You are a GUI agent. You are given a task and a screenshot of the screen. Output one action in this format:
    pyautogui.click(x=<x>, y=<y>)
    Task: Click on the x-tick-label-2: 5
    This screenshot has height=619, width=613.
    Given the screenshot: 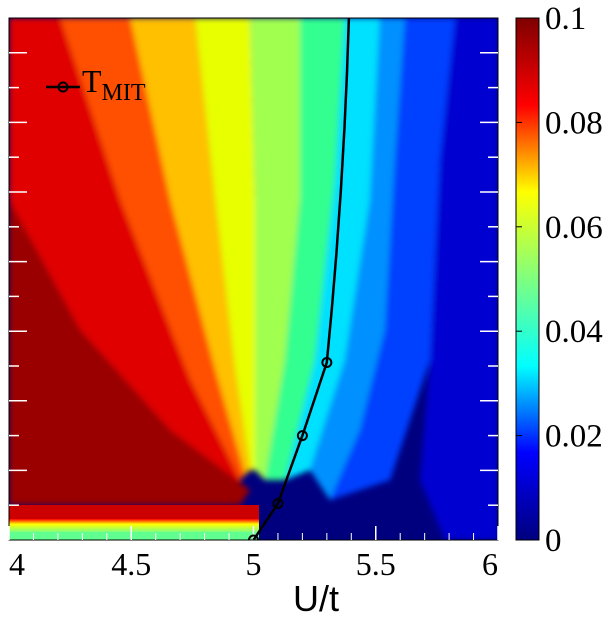 What is the action you would take?
    pyautogui.click(x=254, y=564)
    